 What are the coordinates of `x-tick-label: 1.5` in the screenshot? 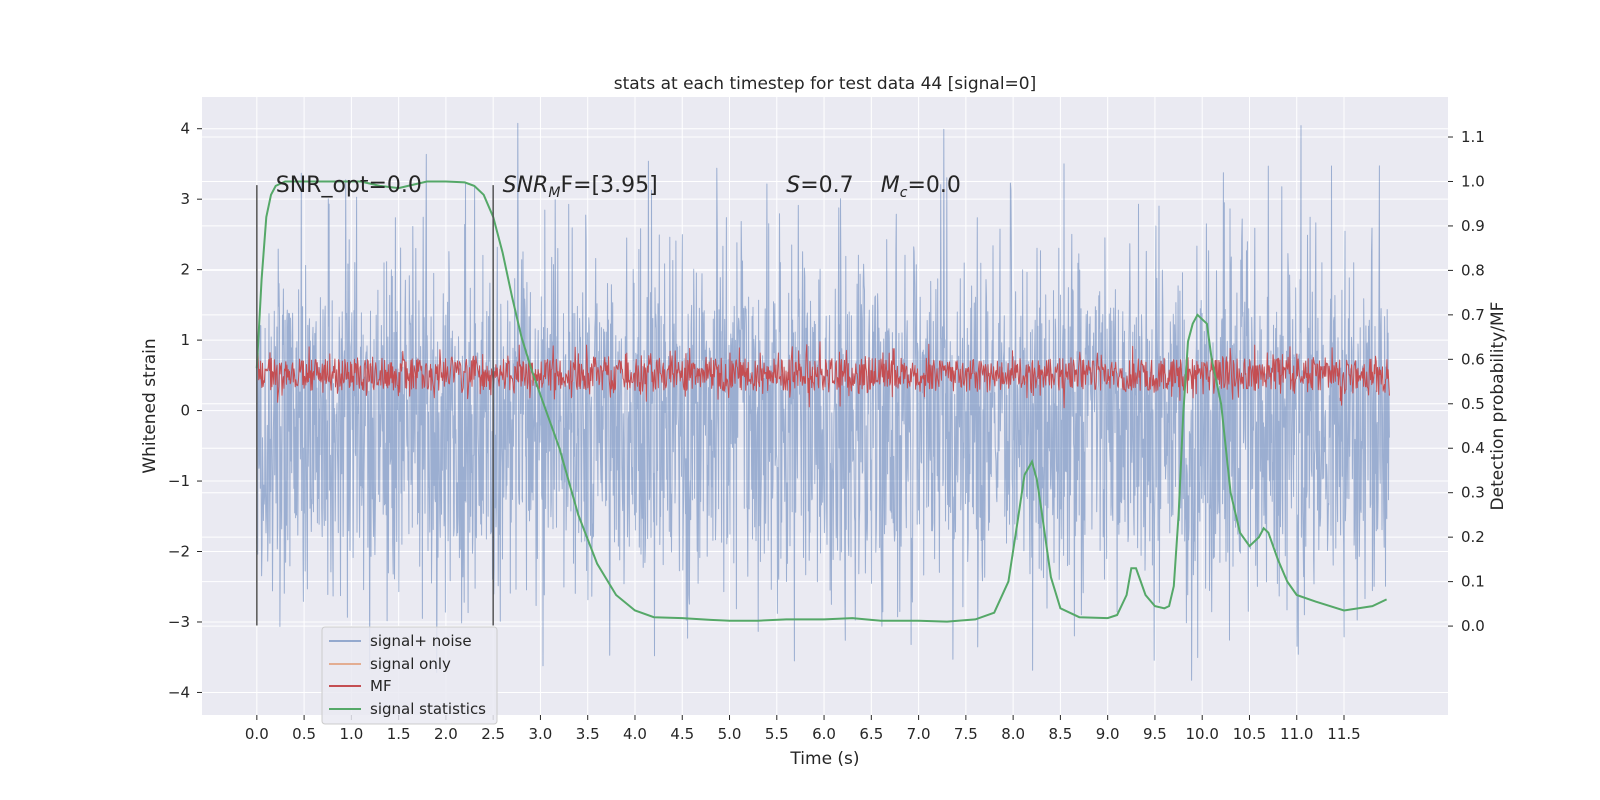 It's located at (399, 734).